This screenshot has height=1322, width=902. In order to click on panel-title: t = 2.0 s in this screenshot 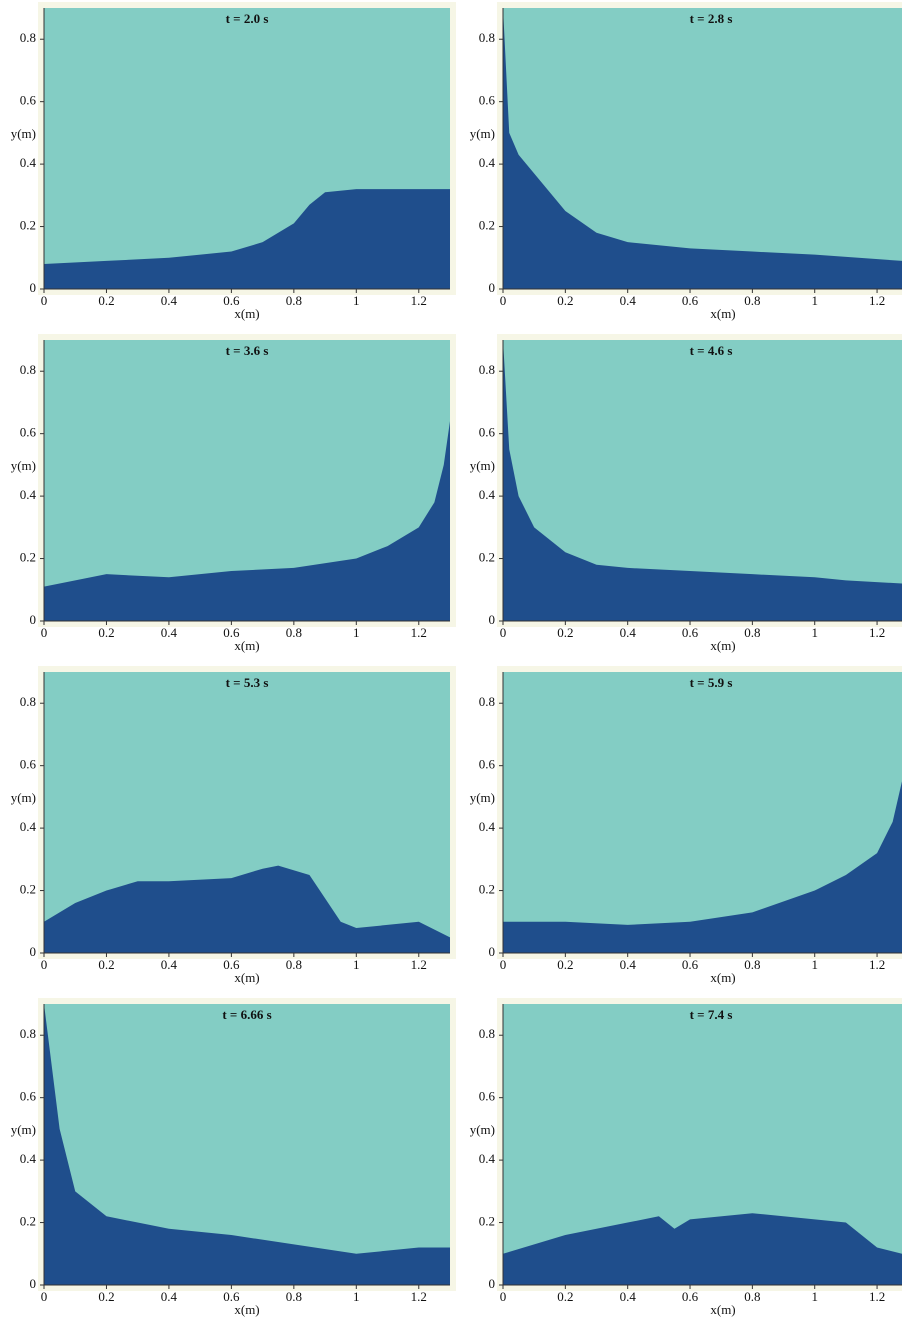, I will do `click(247, 18)`.